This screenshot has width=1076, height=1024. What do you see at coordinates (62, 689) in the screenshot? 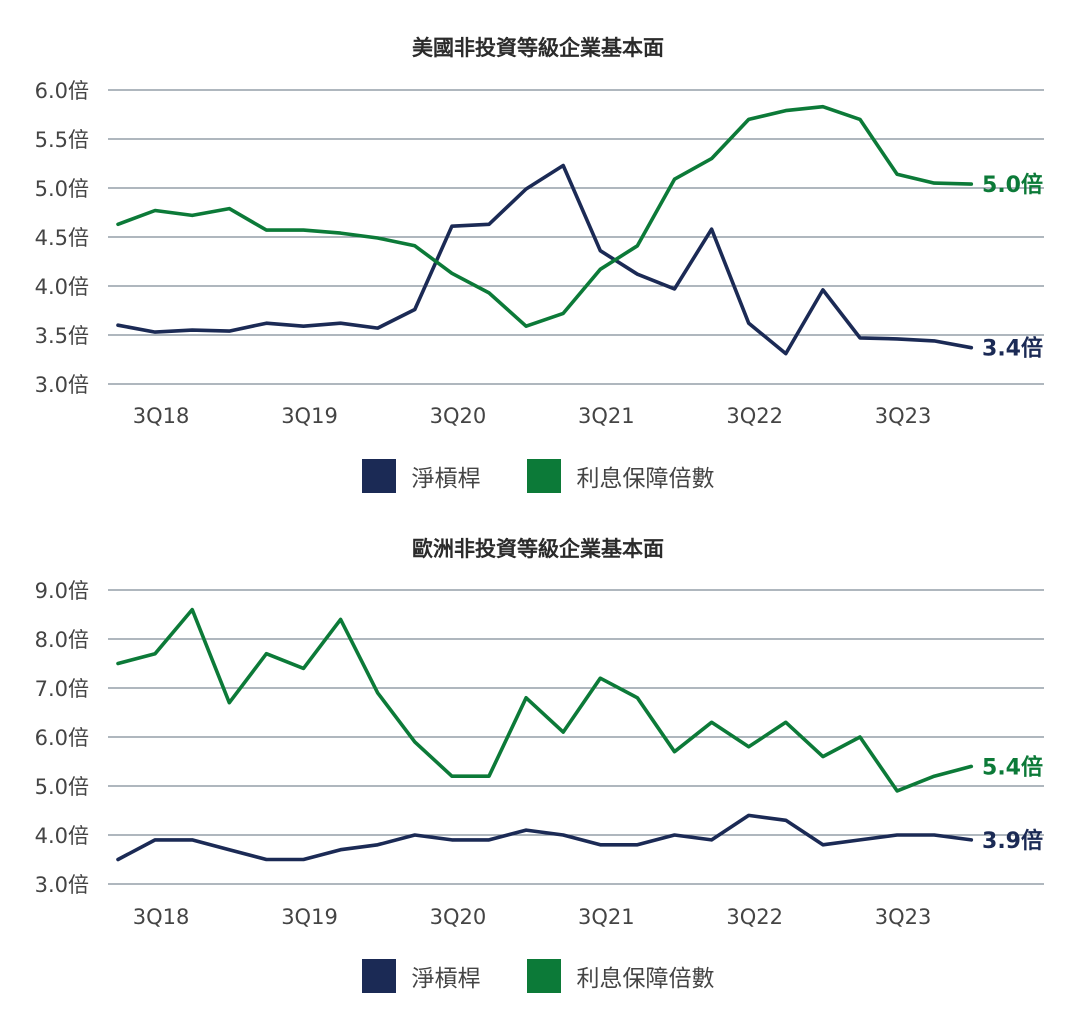
I see `y-tick-label: 7.0倍` at bounding box center [62, 689].